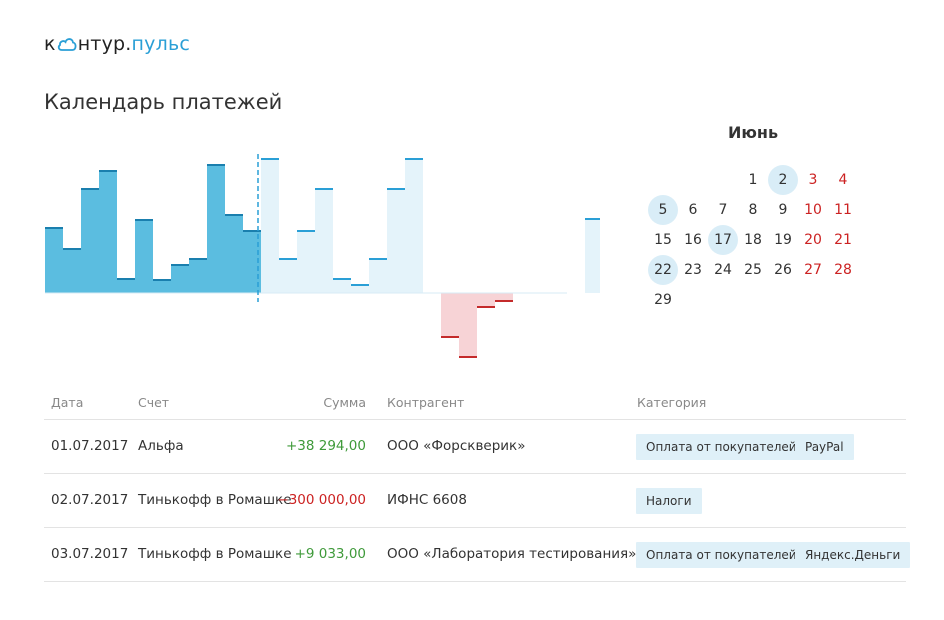 The image size is (944, 620). Describe the element at coordinates (783, 210) in the screenshot. I see `calendar-day: 9` at that location.